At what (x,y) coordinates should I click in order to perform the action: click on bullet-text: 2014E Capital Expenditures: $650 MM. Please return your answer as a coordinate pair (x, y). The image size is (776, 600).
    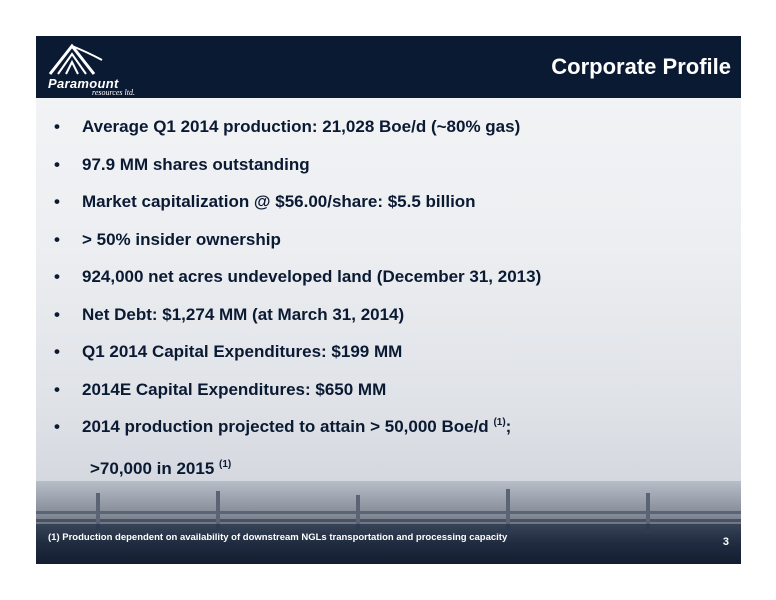
    Looking at the image, I should click on (234, 389).